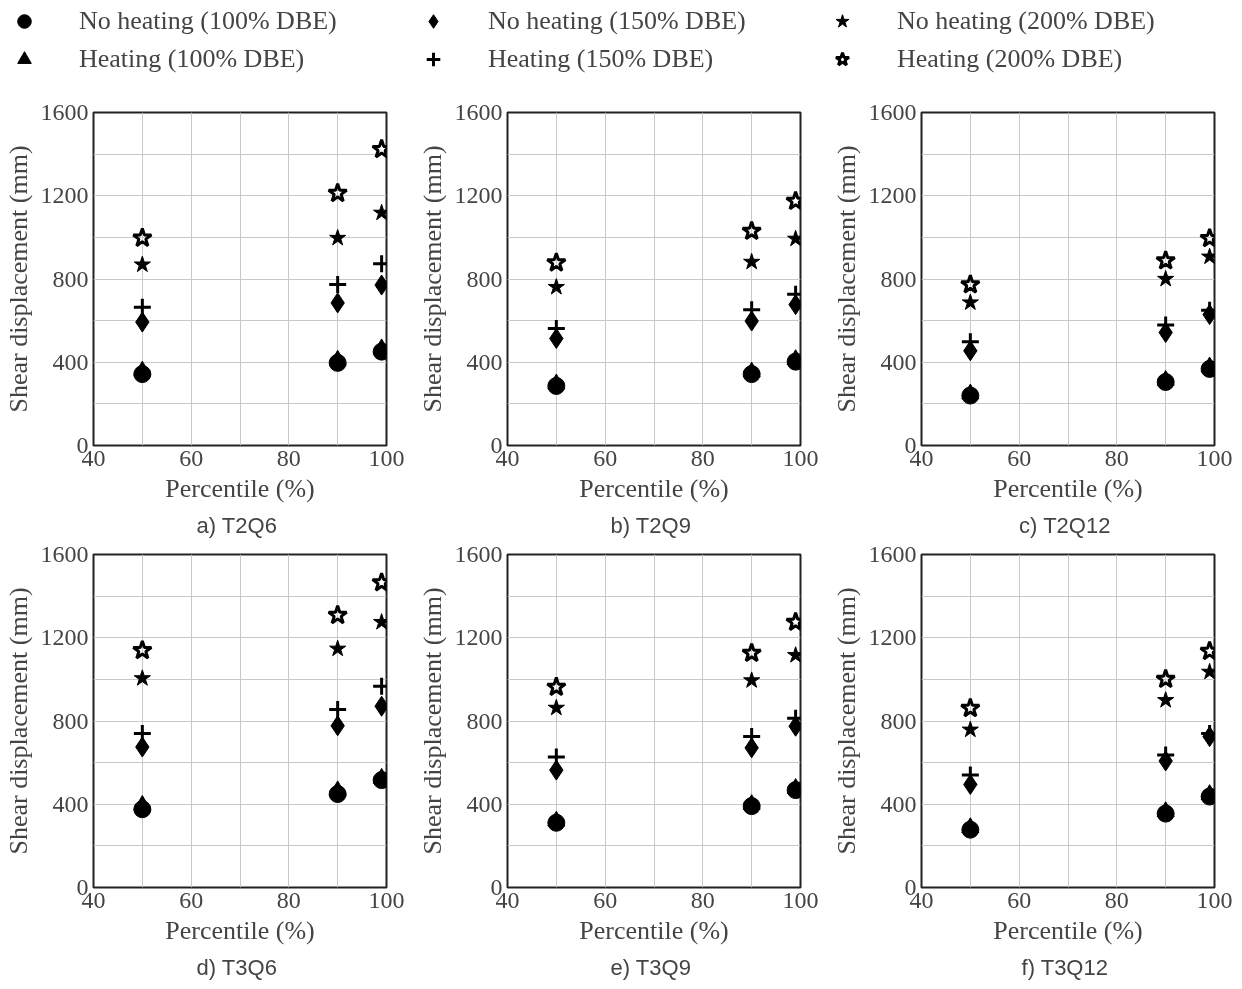 This screenshot has width=1242, height=989. What do you see at coordinates (650, 525) in the screenshot?
I see `text: b) T2Q9` at bounding box center [650, 525].